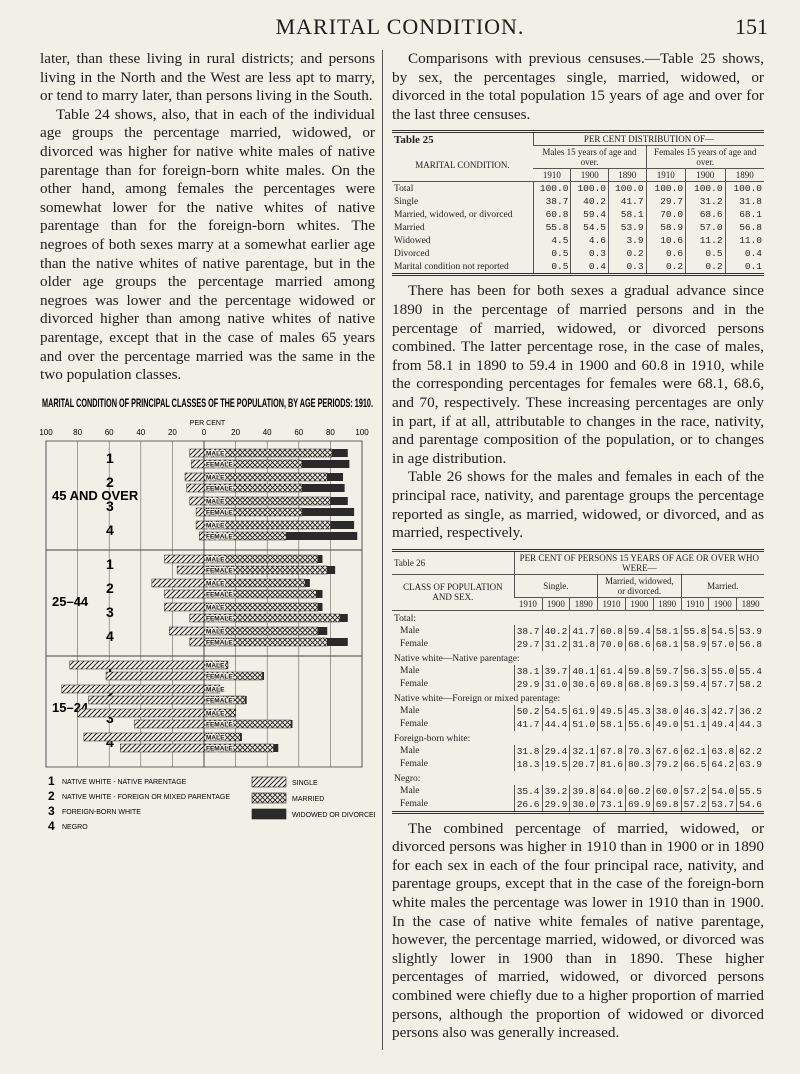 Image resolution: width=800 pixels, height=1074 pixels. What do you see at coordinates (555, 586) in the screenshot?
I see `column-group: Single.` at bounding box center [555, 586].